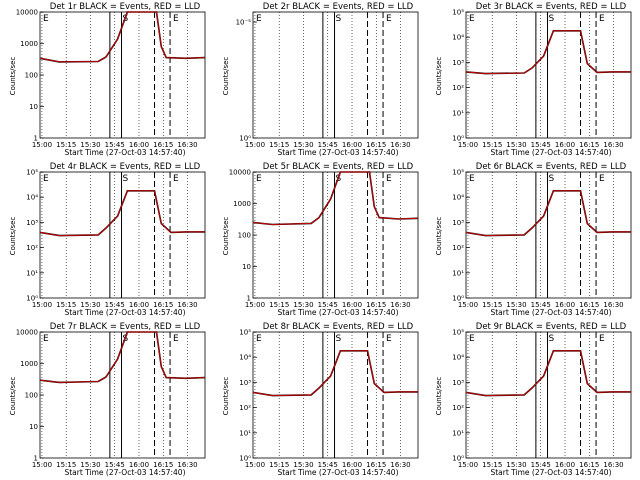  Describe the element at coordinates (551, 167) in the screenshot. I see `chart-title: Det 6r BLACK = Events, RED = LLD` at that location.